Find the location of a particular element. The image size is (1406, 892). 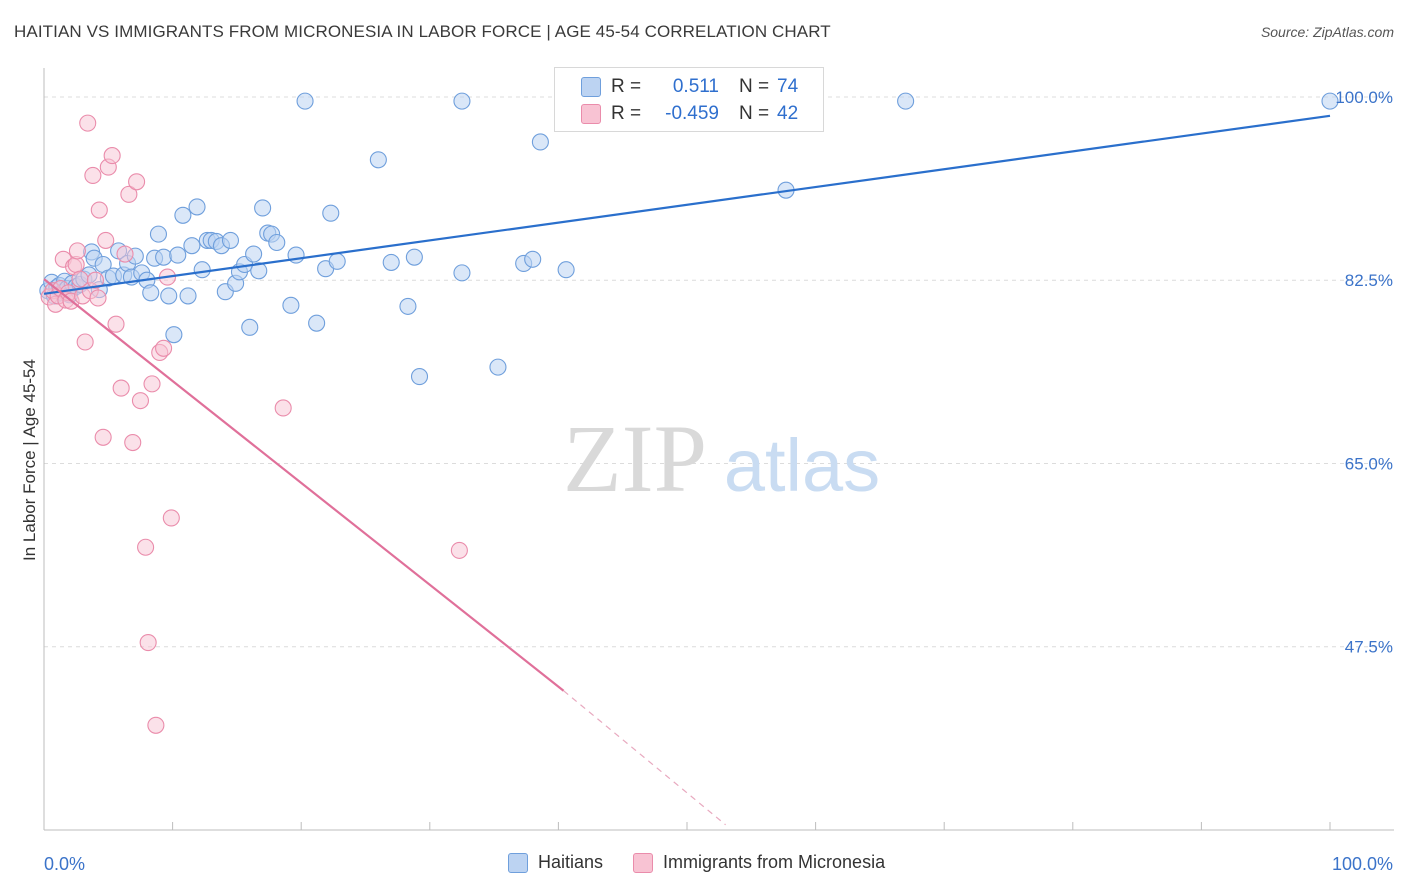

legend-r-value-haitians: 0.511 is located at coordinates (695, 86).